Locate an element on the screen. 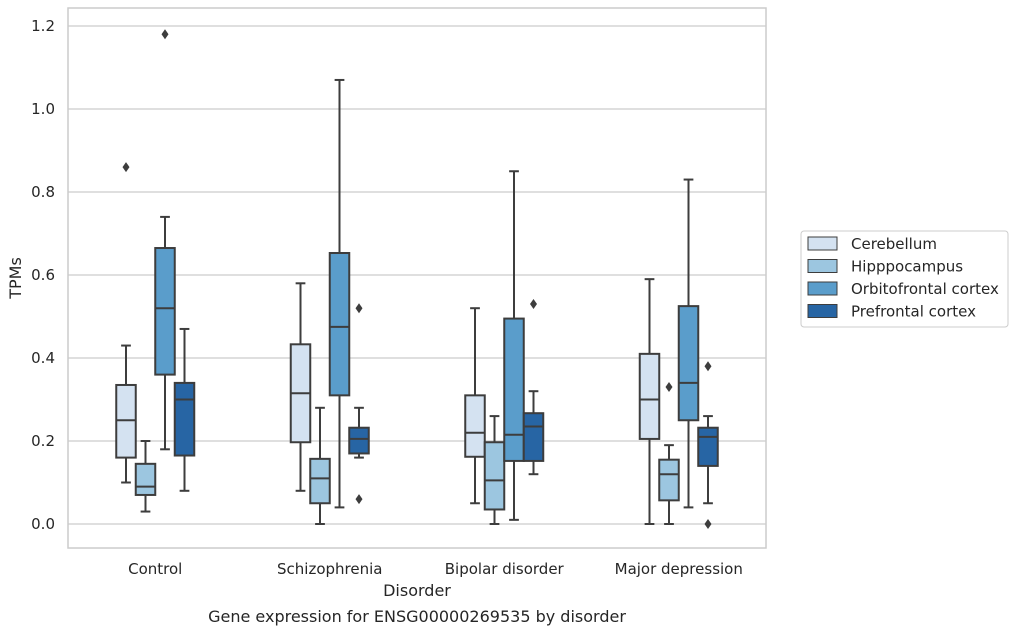 The width and height of the screenshot is (1018, 634). x-tick-label: Schizophrenia is located at coordinates (329, 569).